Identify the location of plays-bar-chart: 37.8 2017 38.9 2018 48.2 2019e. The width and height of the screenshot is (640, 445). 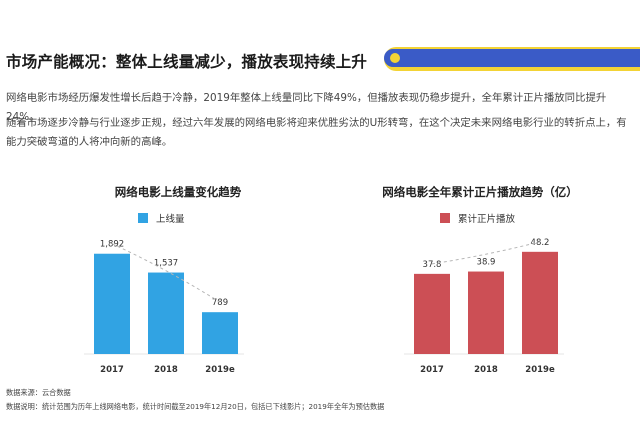
(484, 306).